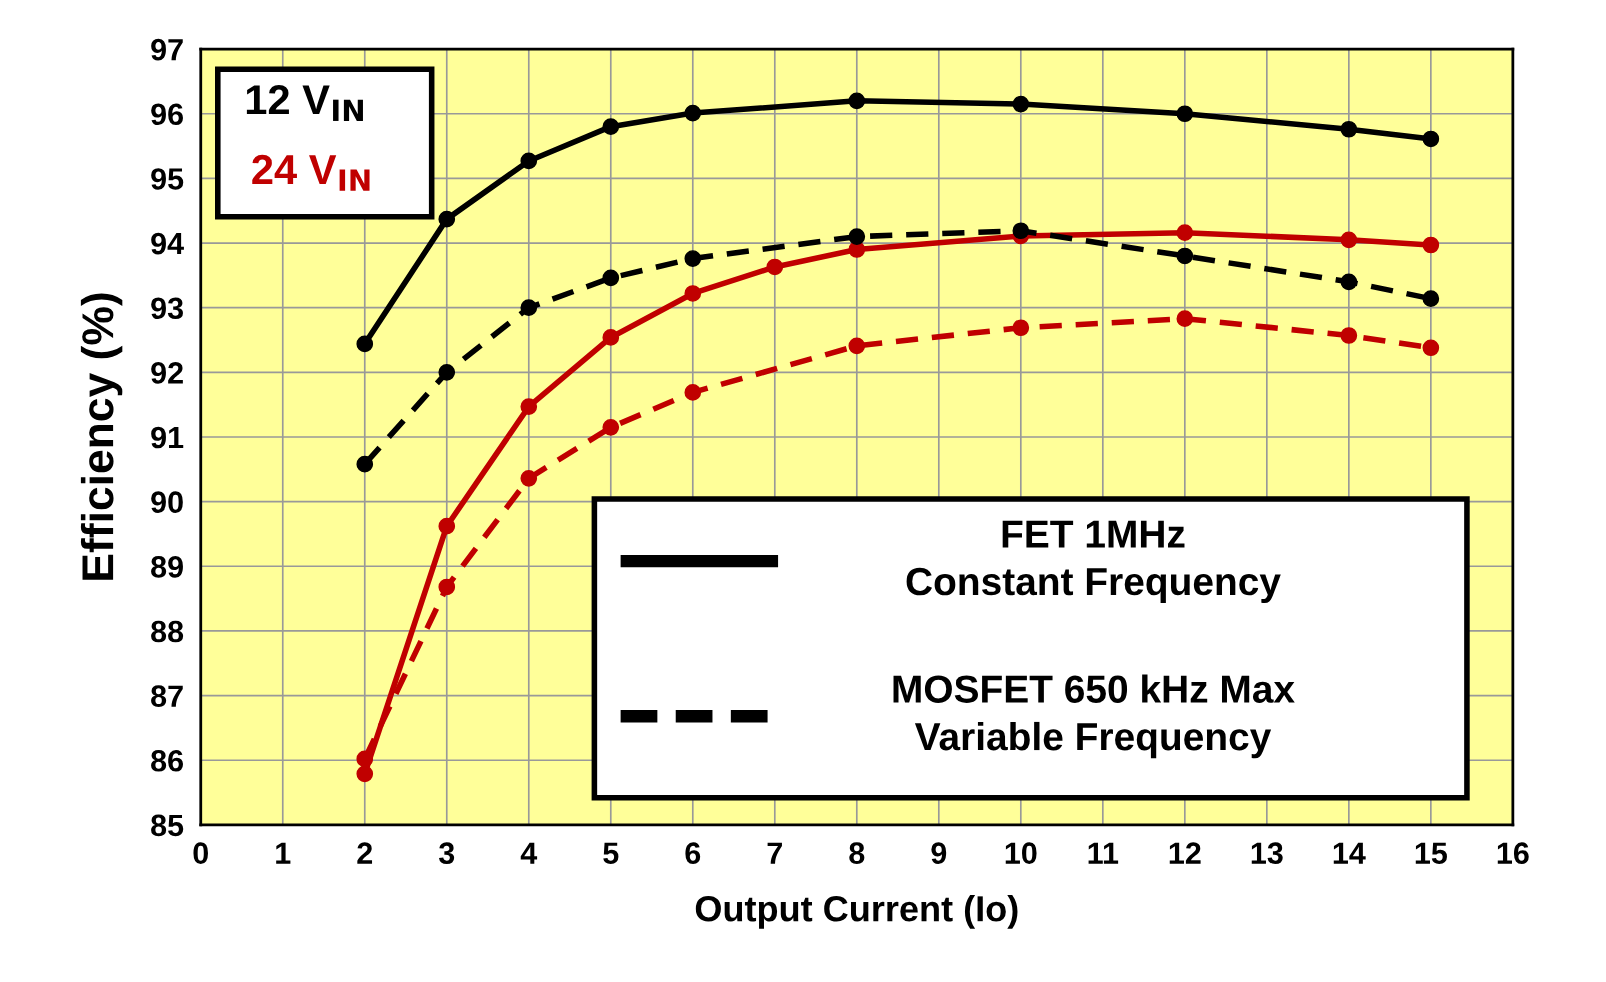  I want to click on x-tick-label: 8, so click(857, 853).